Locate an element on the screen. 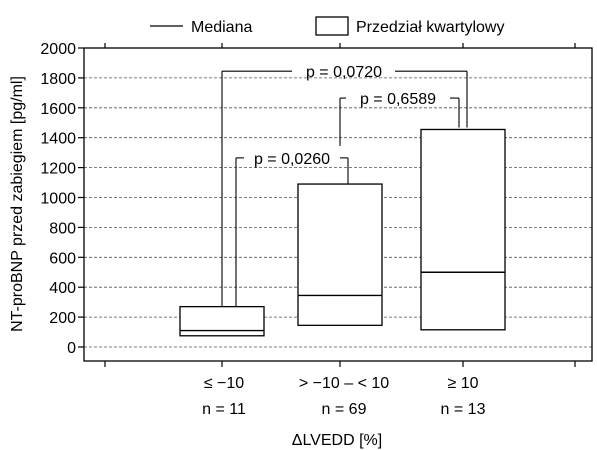 Image resolution: width=597 pixels, height=450 pixels. p-value-label: p = 0,0260 is located at coordinates (292, 159).